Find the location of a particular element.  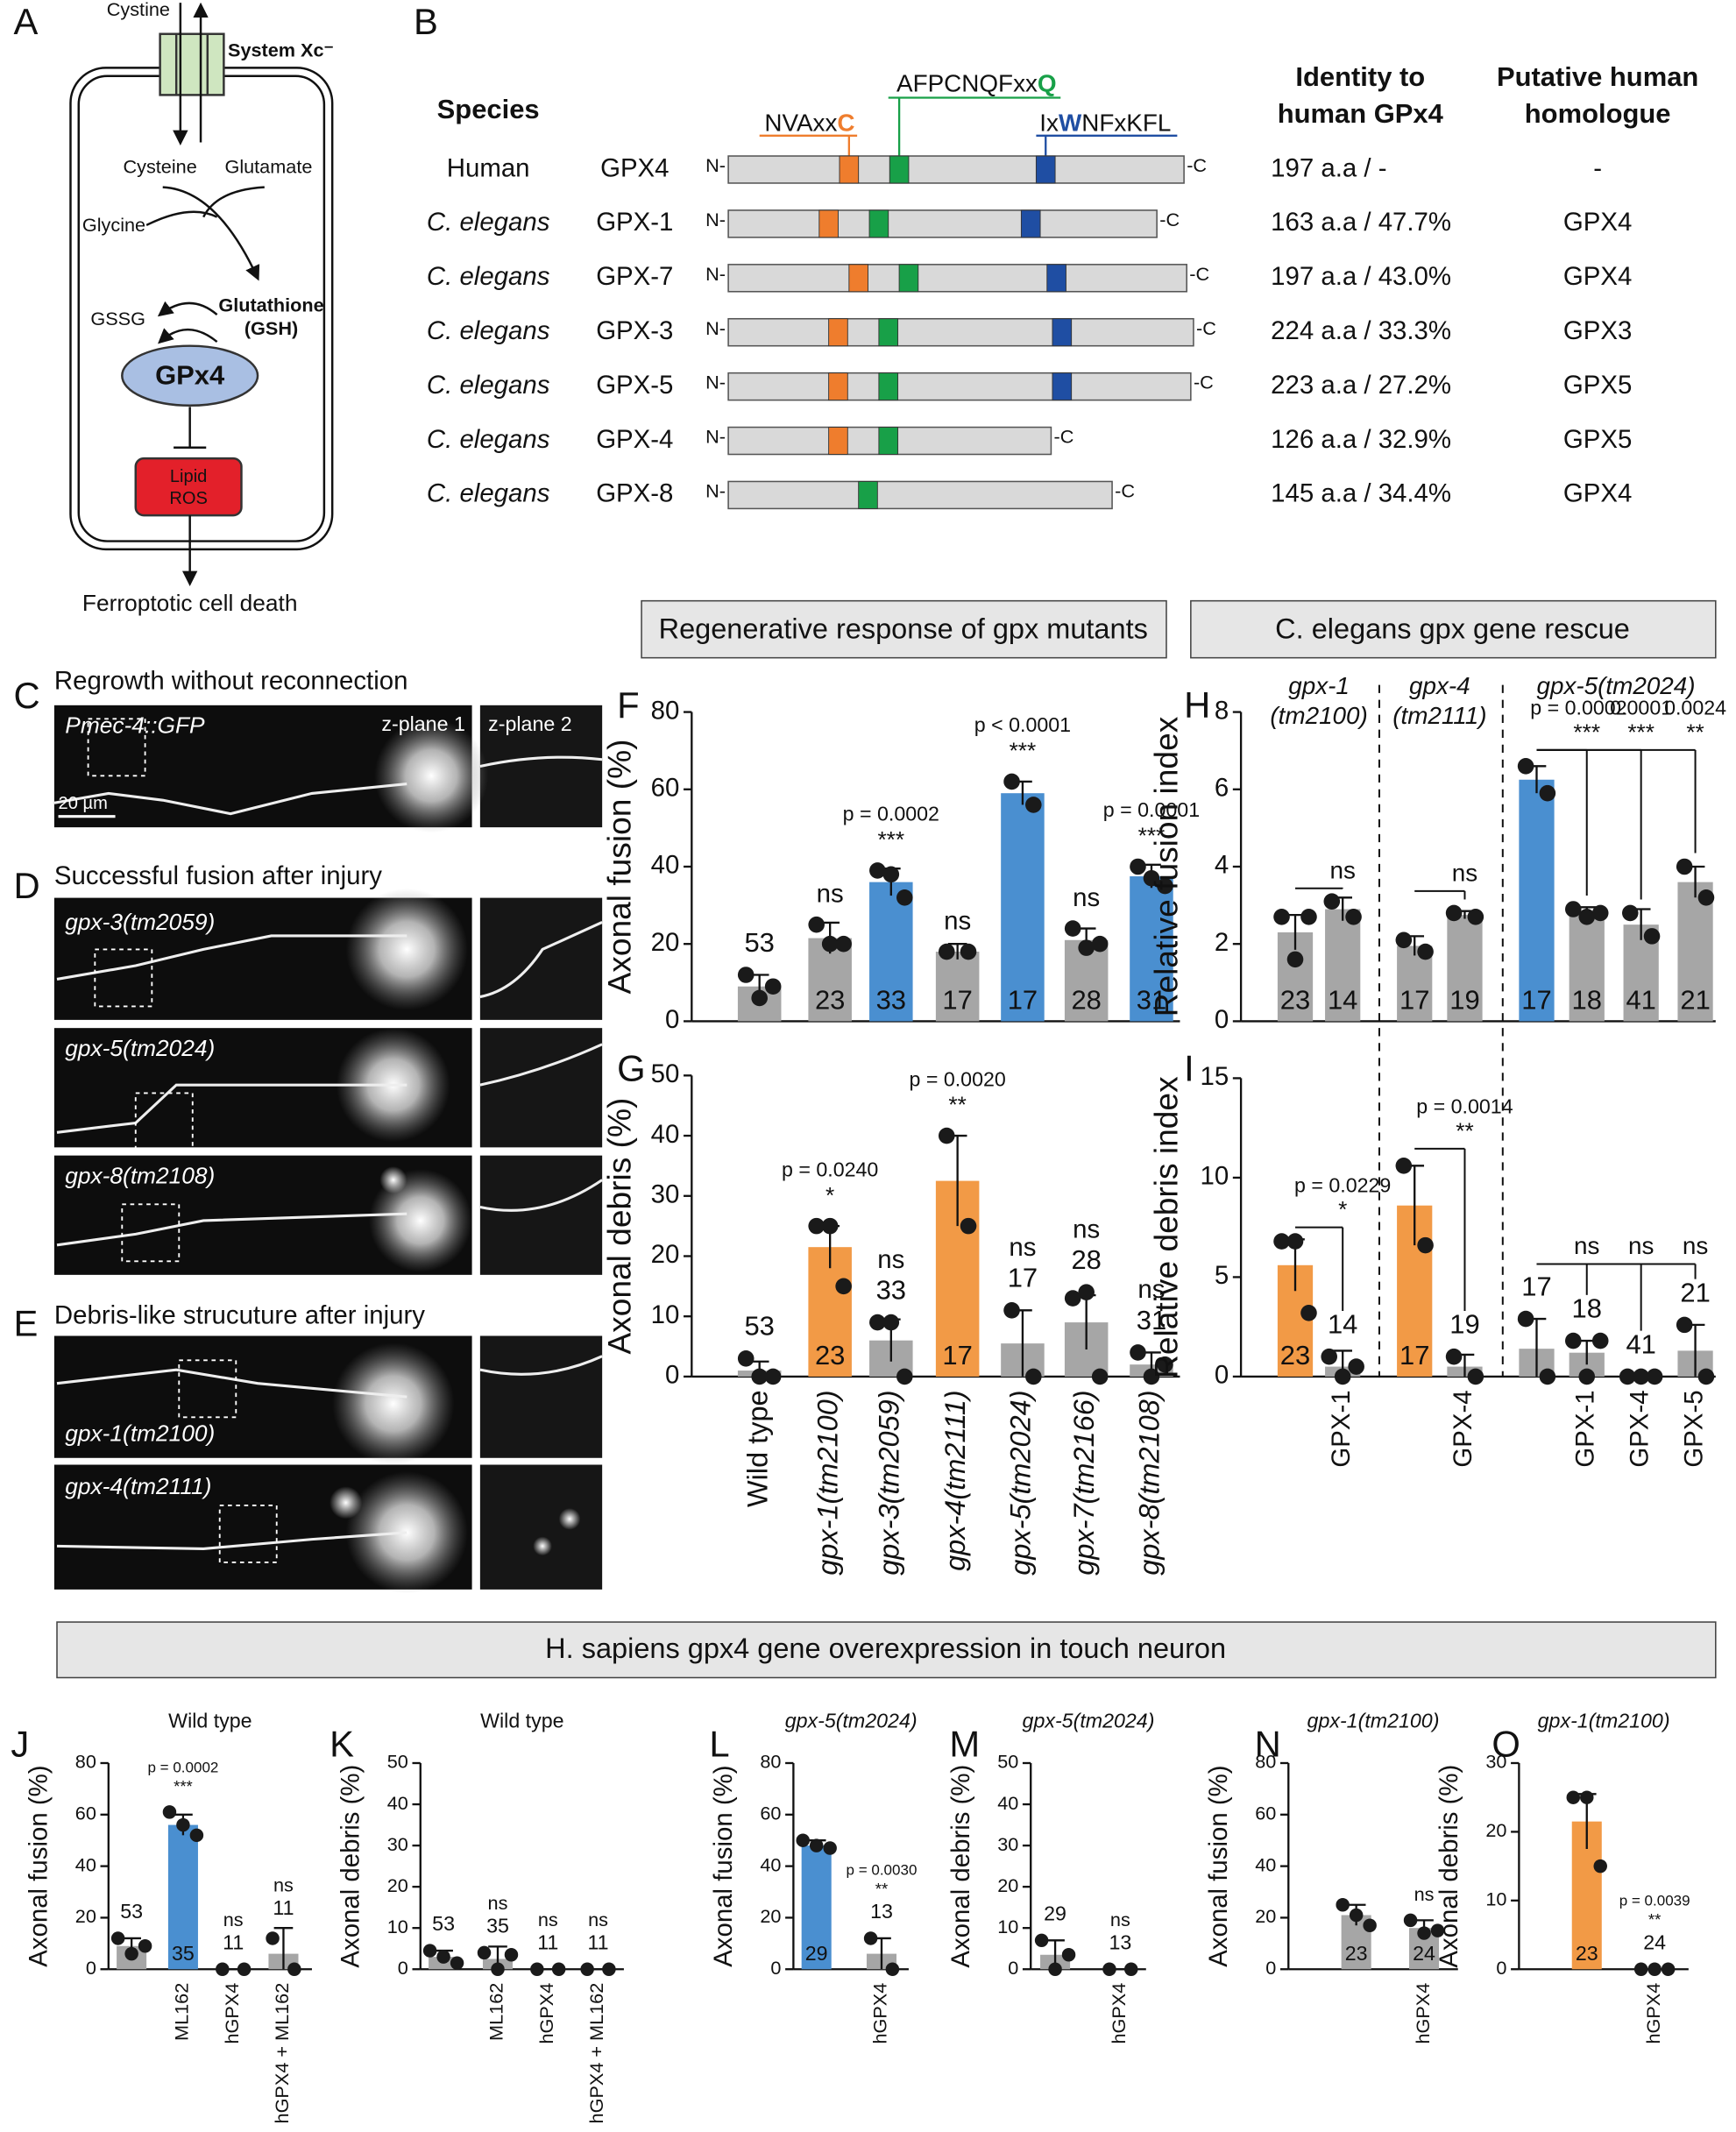

chart-title: gpx-1(tm2100) is located at coordinates (1373, 1721).